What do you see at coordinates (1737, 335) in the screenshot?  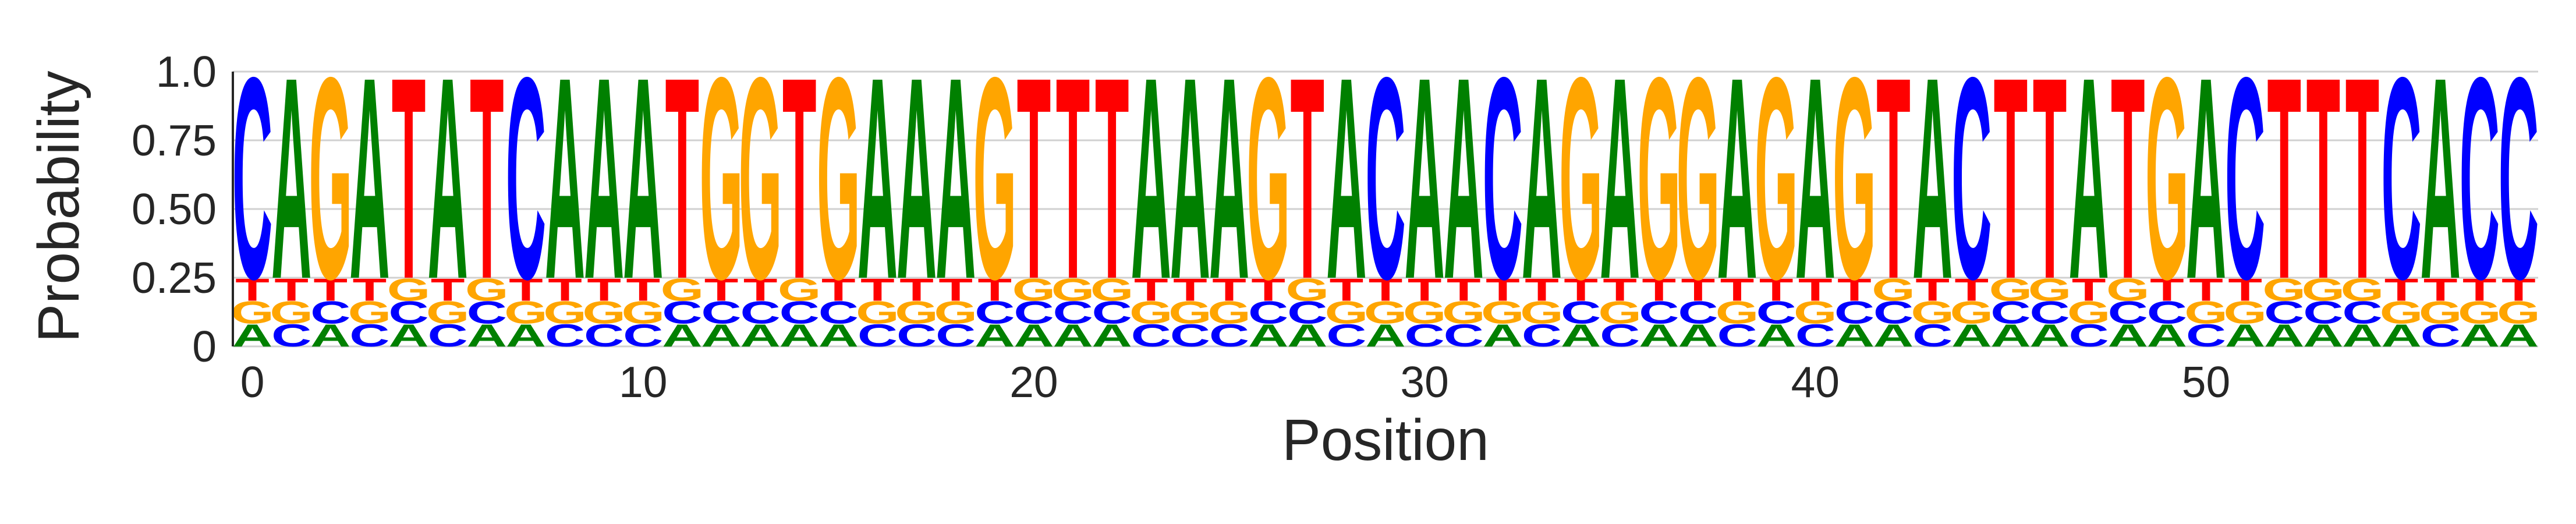 I see `logo-letter-38-0: C` at bounding box center [1737, 335].